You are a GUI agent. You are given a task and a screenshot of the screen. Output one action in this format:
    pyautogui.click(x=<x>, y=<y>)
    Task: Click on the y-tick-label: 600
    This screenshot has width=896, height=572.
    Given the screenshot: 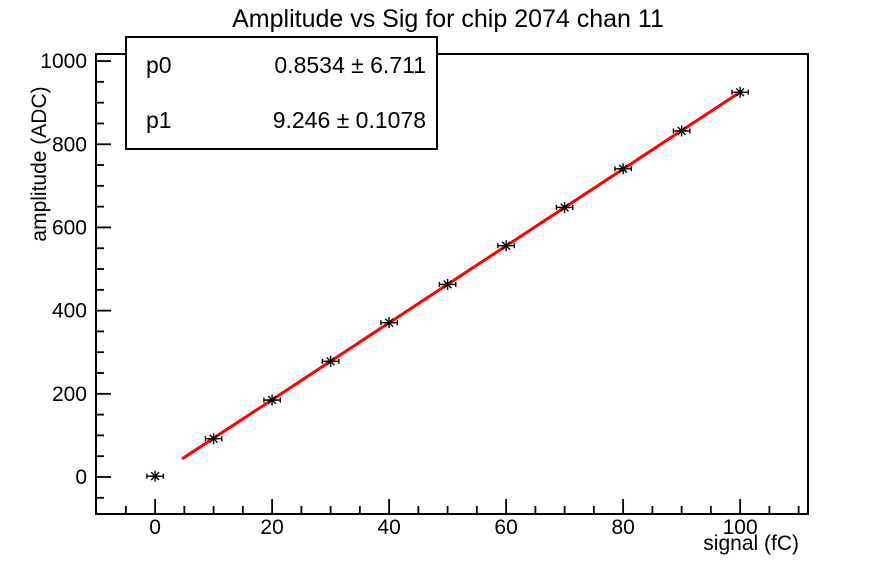 What is the action you would take?
    pyautogui.click(x=69, y=227)
    